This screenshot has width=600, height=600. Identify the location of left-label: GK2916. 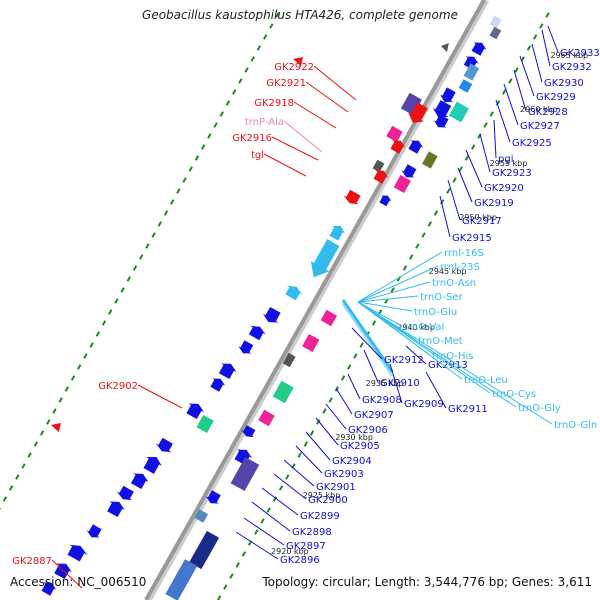
(252, 138).